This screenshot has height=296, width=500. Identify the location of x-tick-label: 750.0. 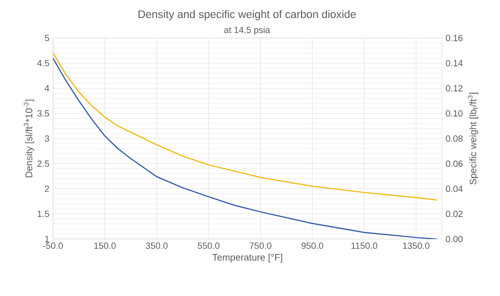
(261, 245).